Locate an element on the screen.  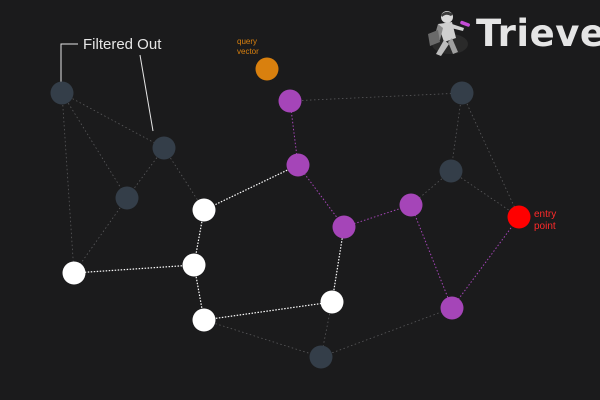
edge-f6-p5 is located at coordinates (386, 332).